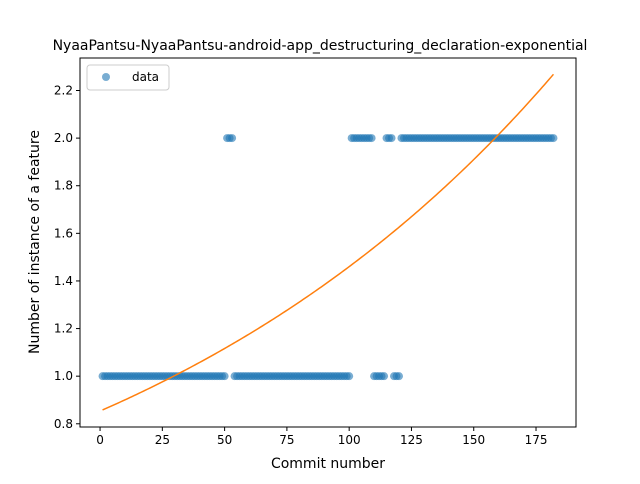 Image resolution: width=640 pixels, height=484 pixels. Describe the element at coordinates (63, 138) in the screenshot. I see `y-tick-label: 2.0` at that location.